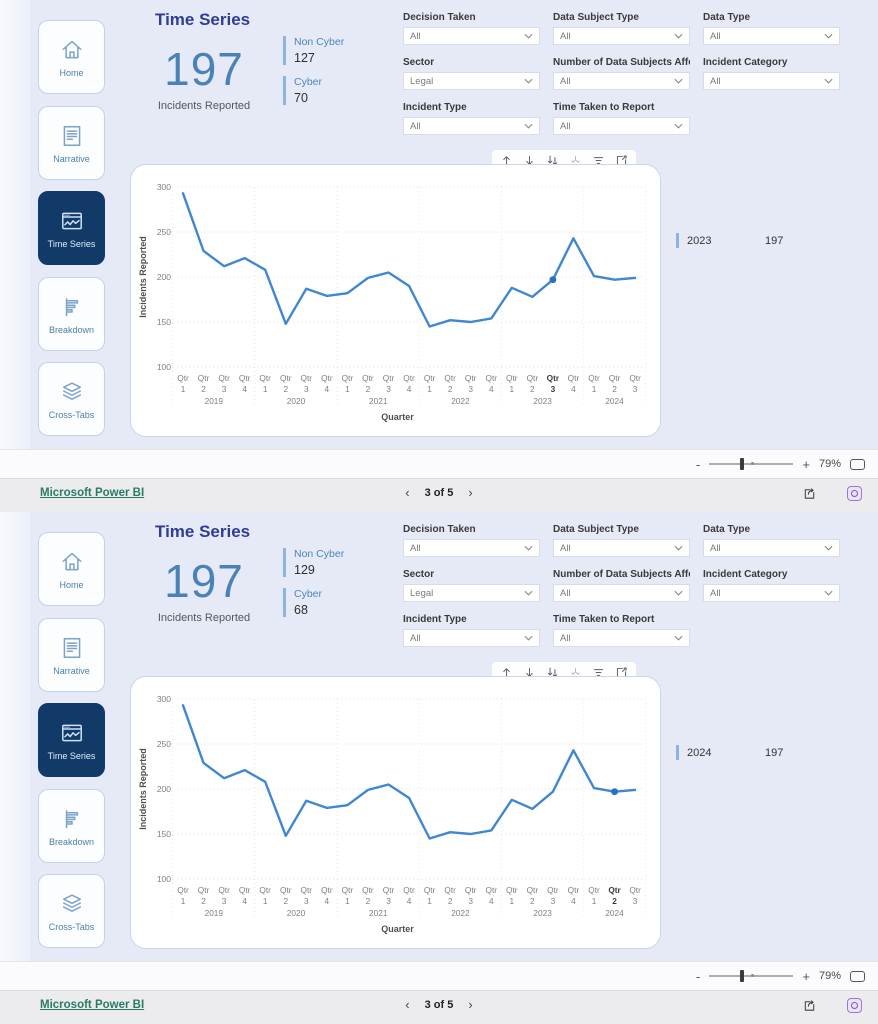  Describe the element at coordinates (313, 602) in the screenshot. I see `cyber-stat: Cyber 68` at that location.